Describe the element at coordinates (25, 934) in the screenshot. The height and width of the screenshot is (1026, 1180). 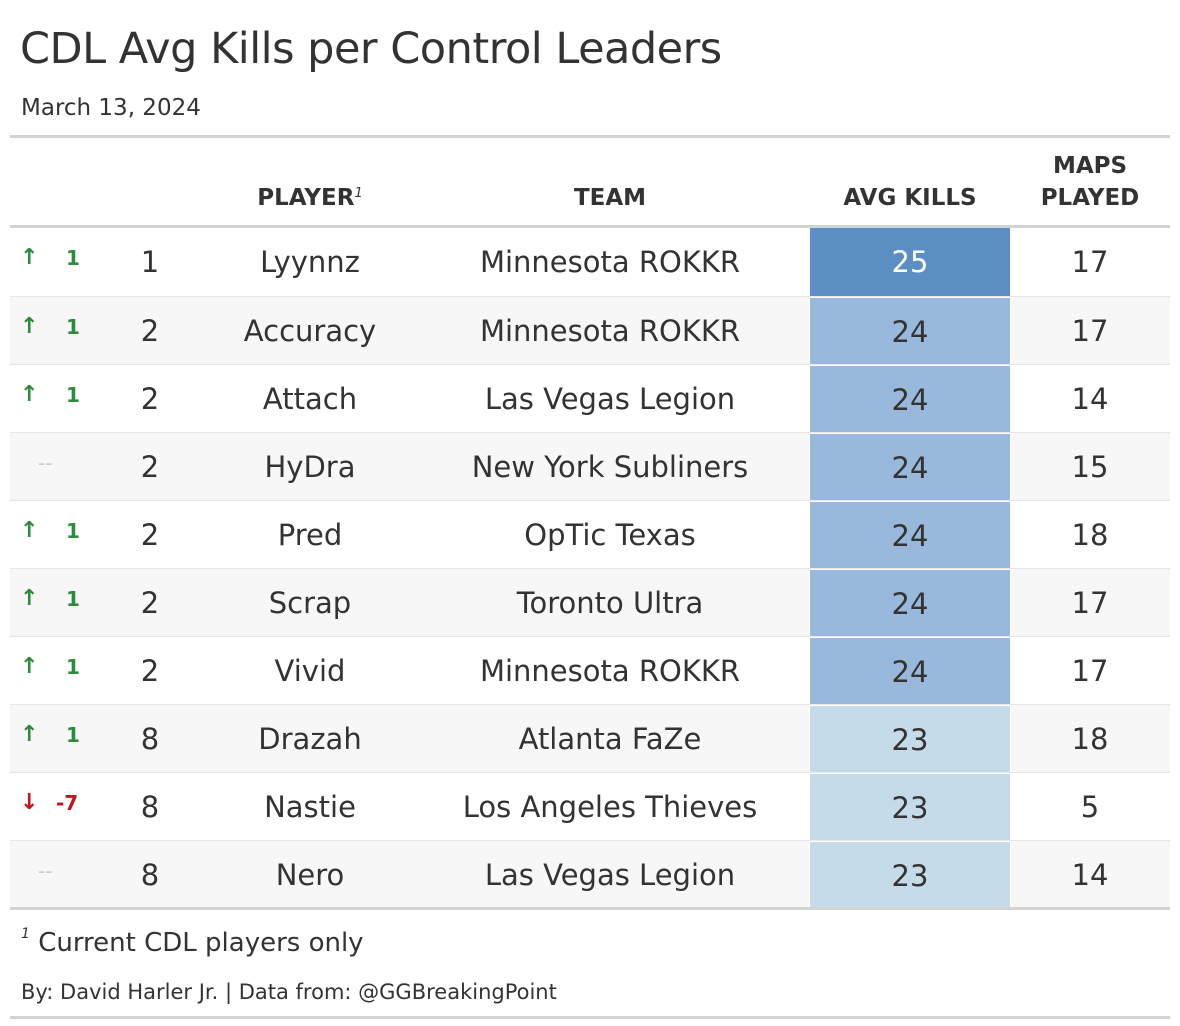
I see `footnote-mark: 1` at that location.